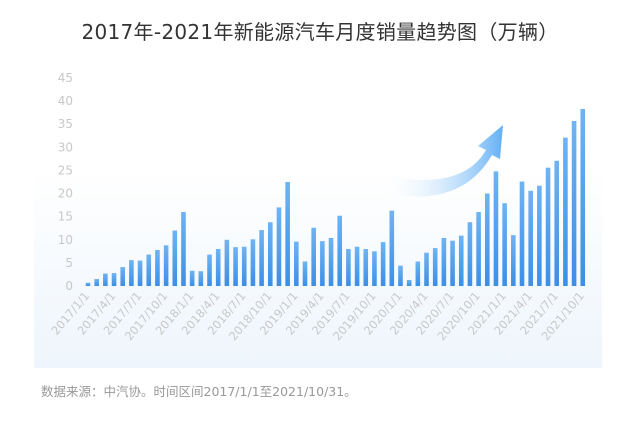 The height and width of the screenshot is (426, 640). What do you see at coordinates (65, 217) in the screenshot?
I see `y-tick-label: 15` at bounding box center [65, 217].